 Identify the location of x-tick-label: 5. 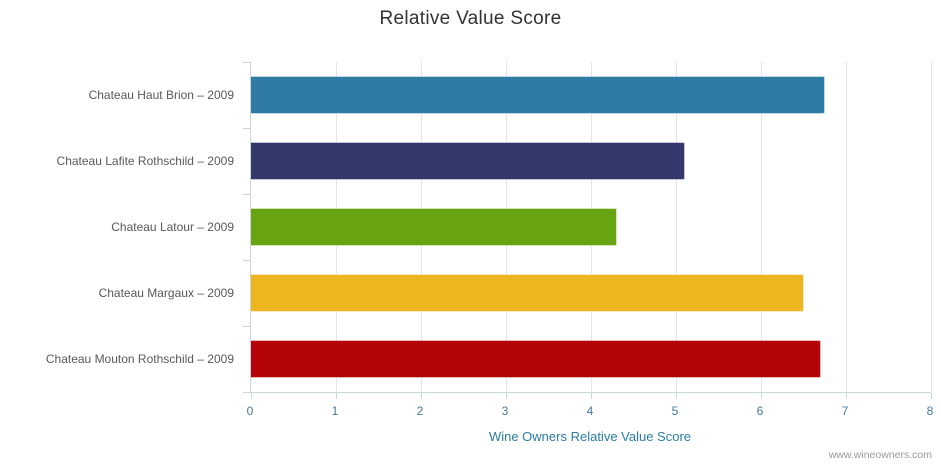
(675, 411).